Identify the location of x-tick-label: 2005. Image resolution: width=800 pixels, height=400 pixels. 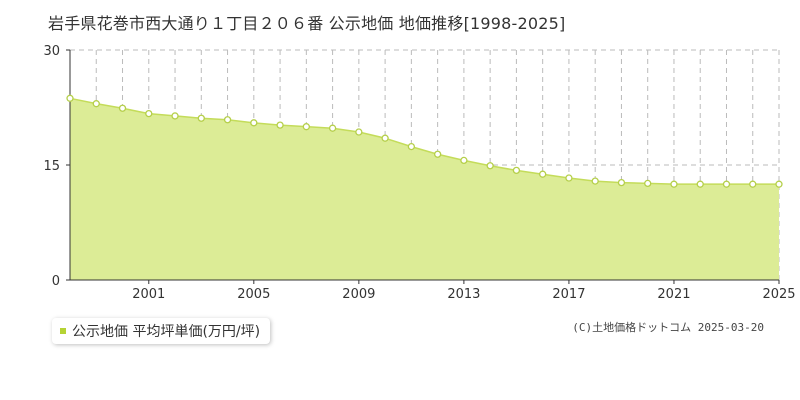
(253, 294).